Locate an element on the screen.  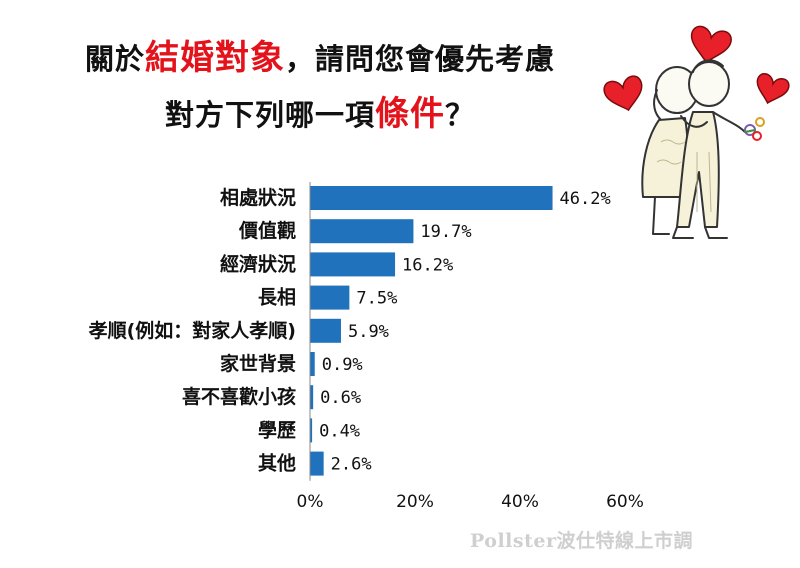
x-tick-label: 0% is located at coordinates (310, 502).